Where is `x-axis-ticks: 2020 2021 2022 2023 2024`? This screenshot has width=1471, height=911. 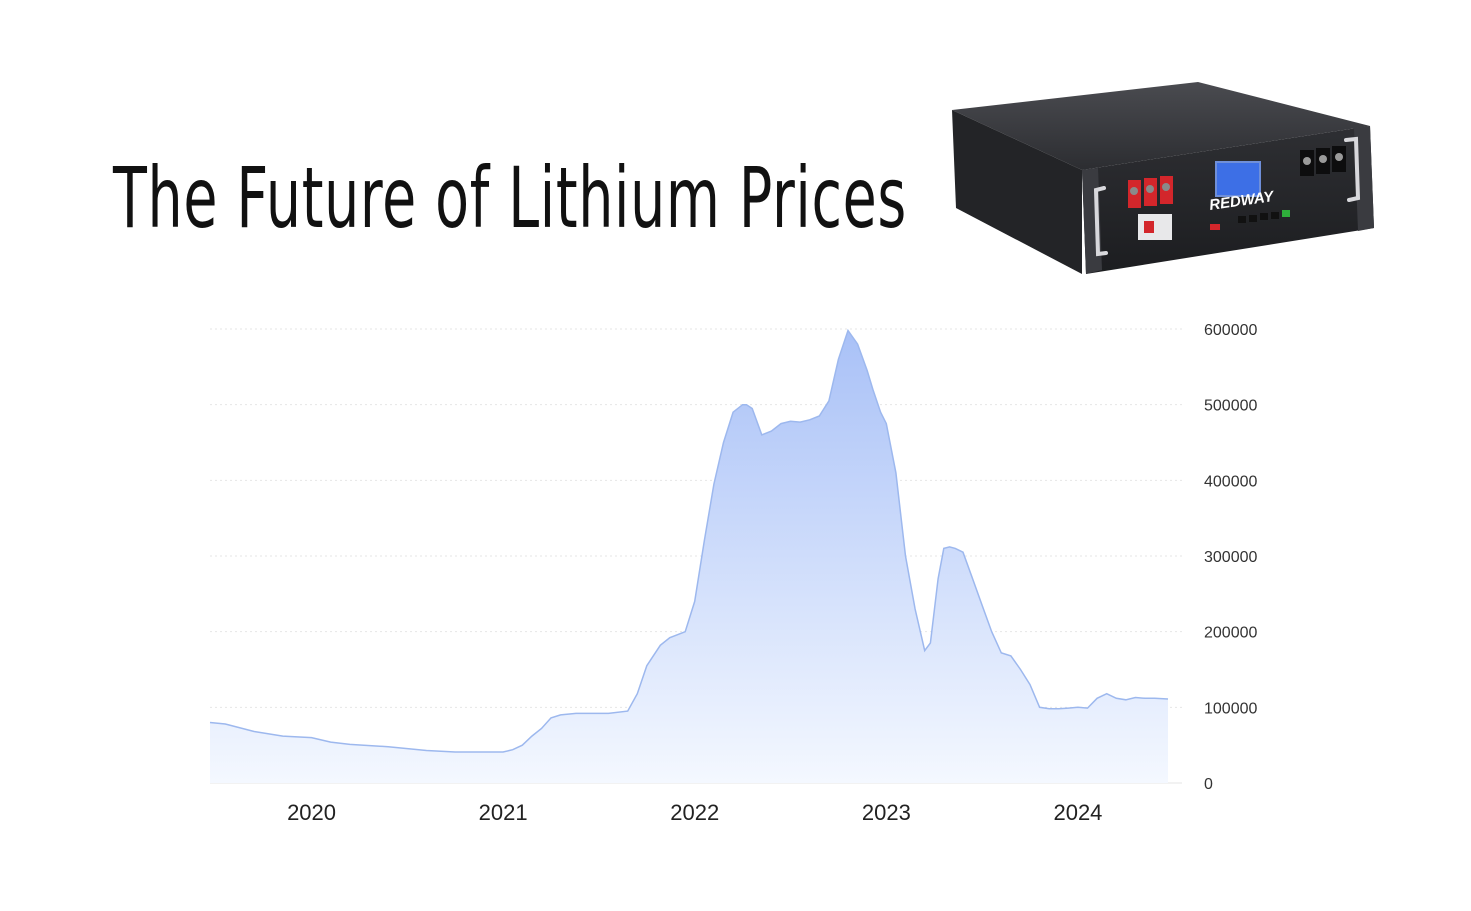
x-axis-ticks: 2020 2021 2022 2023 2024 is located at coordinates (694, 812).